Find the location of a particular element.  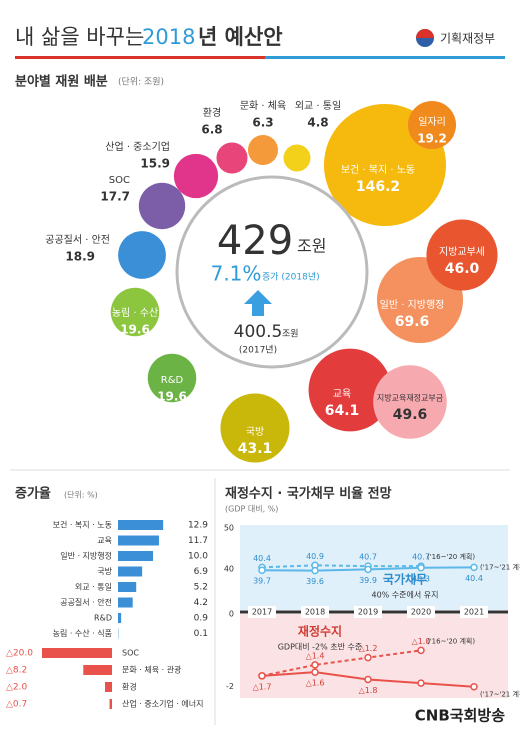

bar-value: 0.1 is located at coordinates (201, 634).